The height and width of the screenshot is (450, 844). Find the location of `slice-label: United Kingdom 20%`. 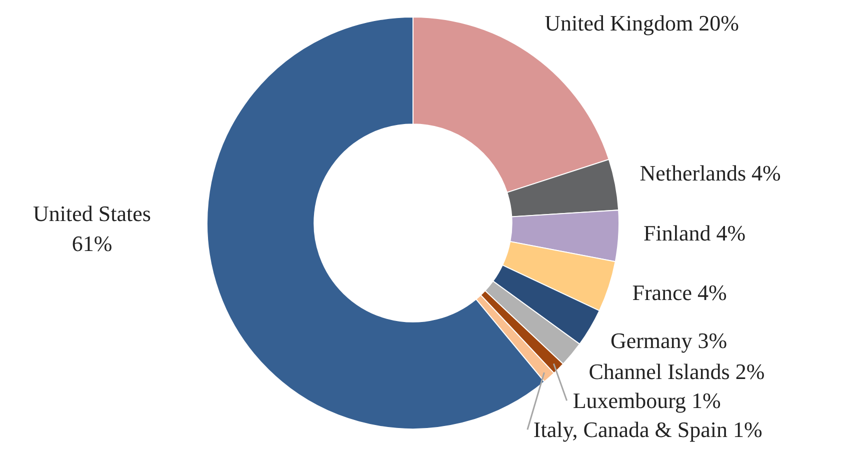

slice-label: United Kingdom 20% is located at coordinates (641, 23).